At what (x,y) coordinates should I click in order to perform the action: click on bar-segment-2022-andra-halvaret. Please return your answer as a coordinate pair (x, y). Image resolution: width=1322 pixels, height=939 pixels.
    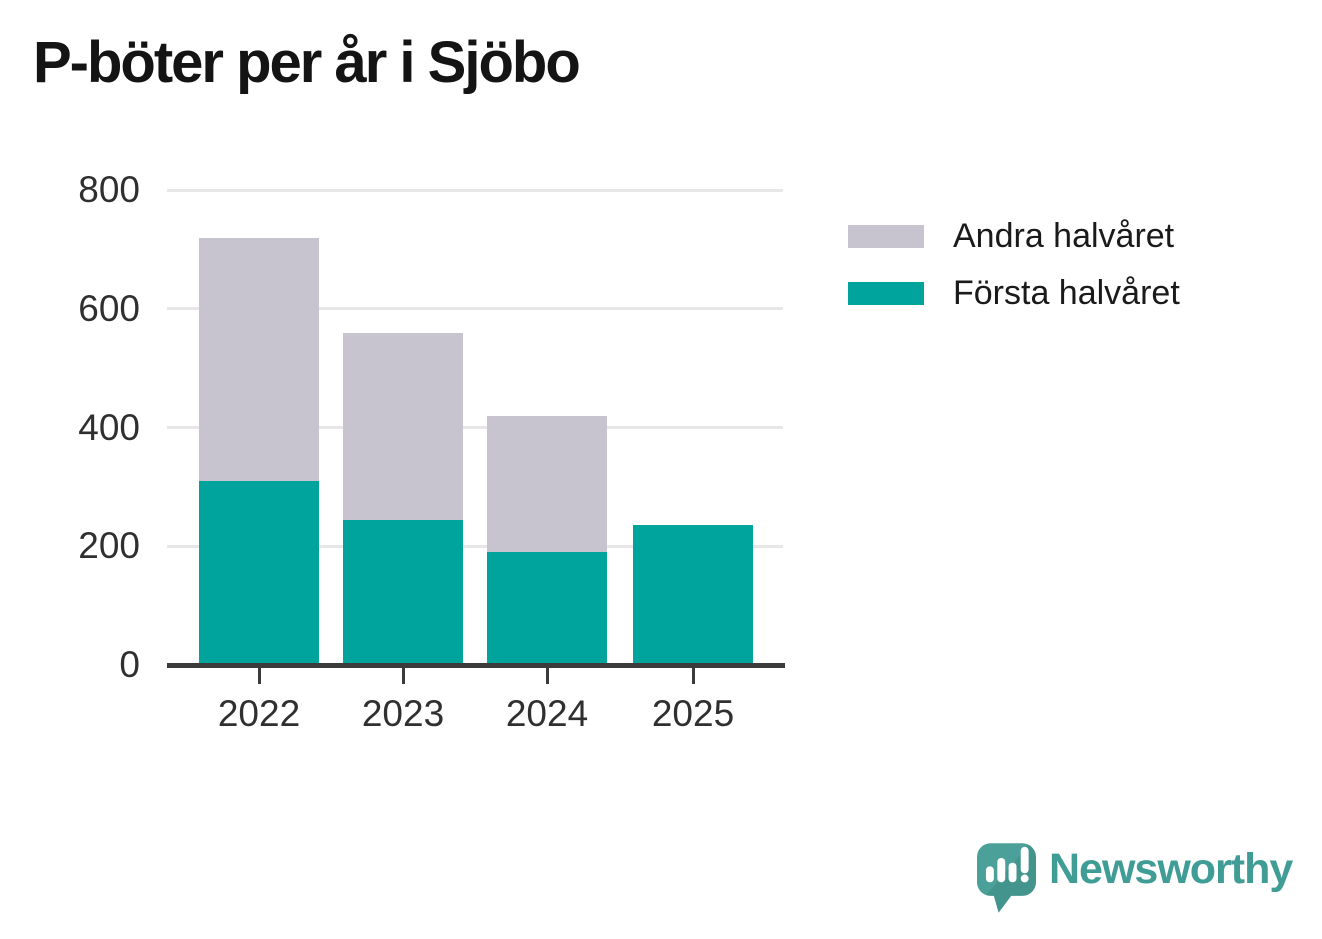
    Looking at the image, I should click on (259, 359).